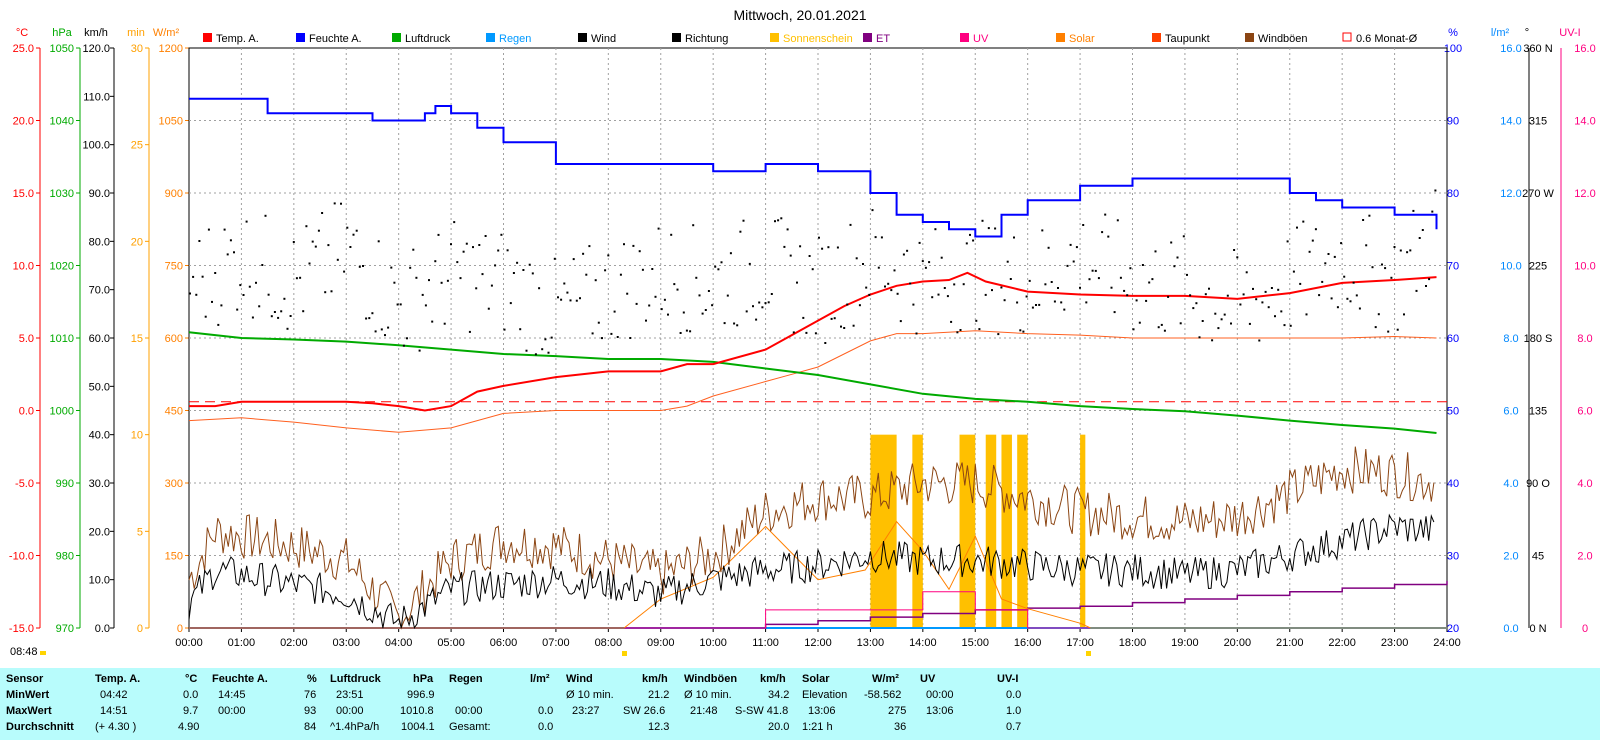  What do you see at coordinates (1537, 49) in the screenshot?
I see `axis-tick-label: 360 N` at bounding box center [1537, 49].